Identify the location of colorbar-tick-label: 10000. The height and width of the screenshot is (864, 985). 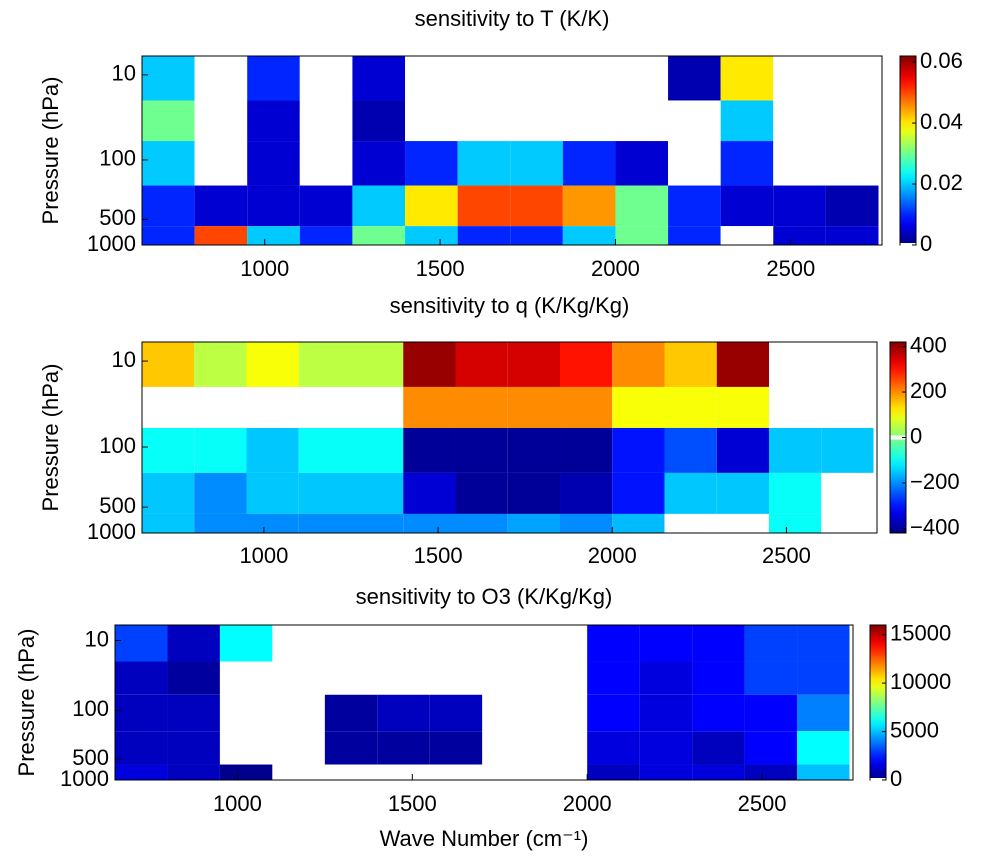
(920, 681).